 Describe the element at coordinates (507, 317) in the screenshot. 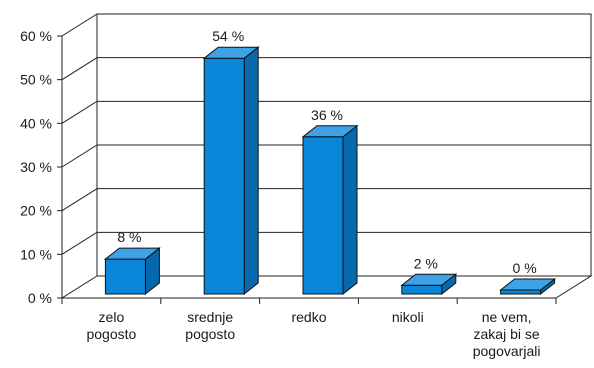

I see `category-label-line: ne vem,` at that location.